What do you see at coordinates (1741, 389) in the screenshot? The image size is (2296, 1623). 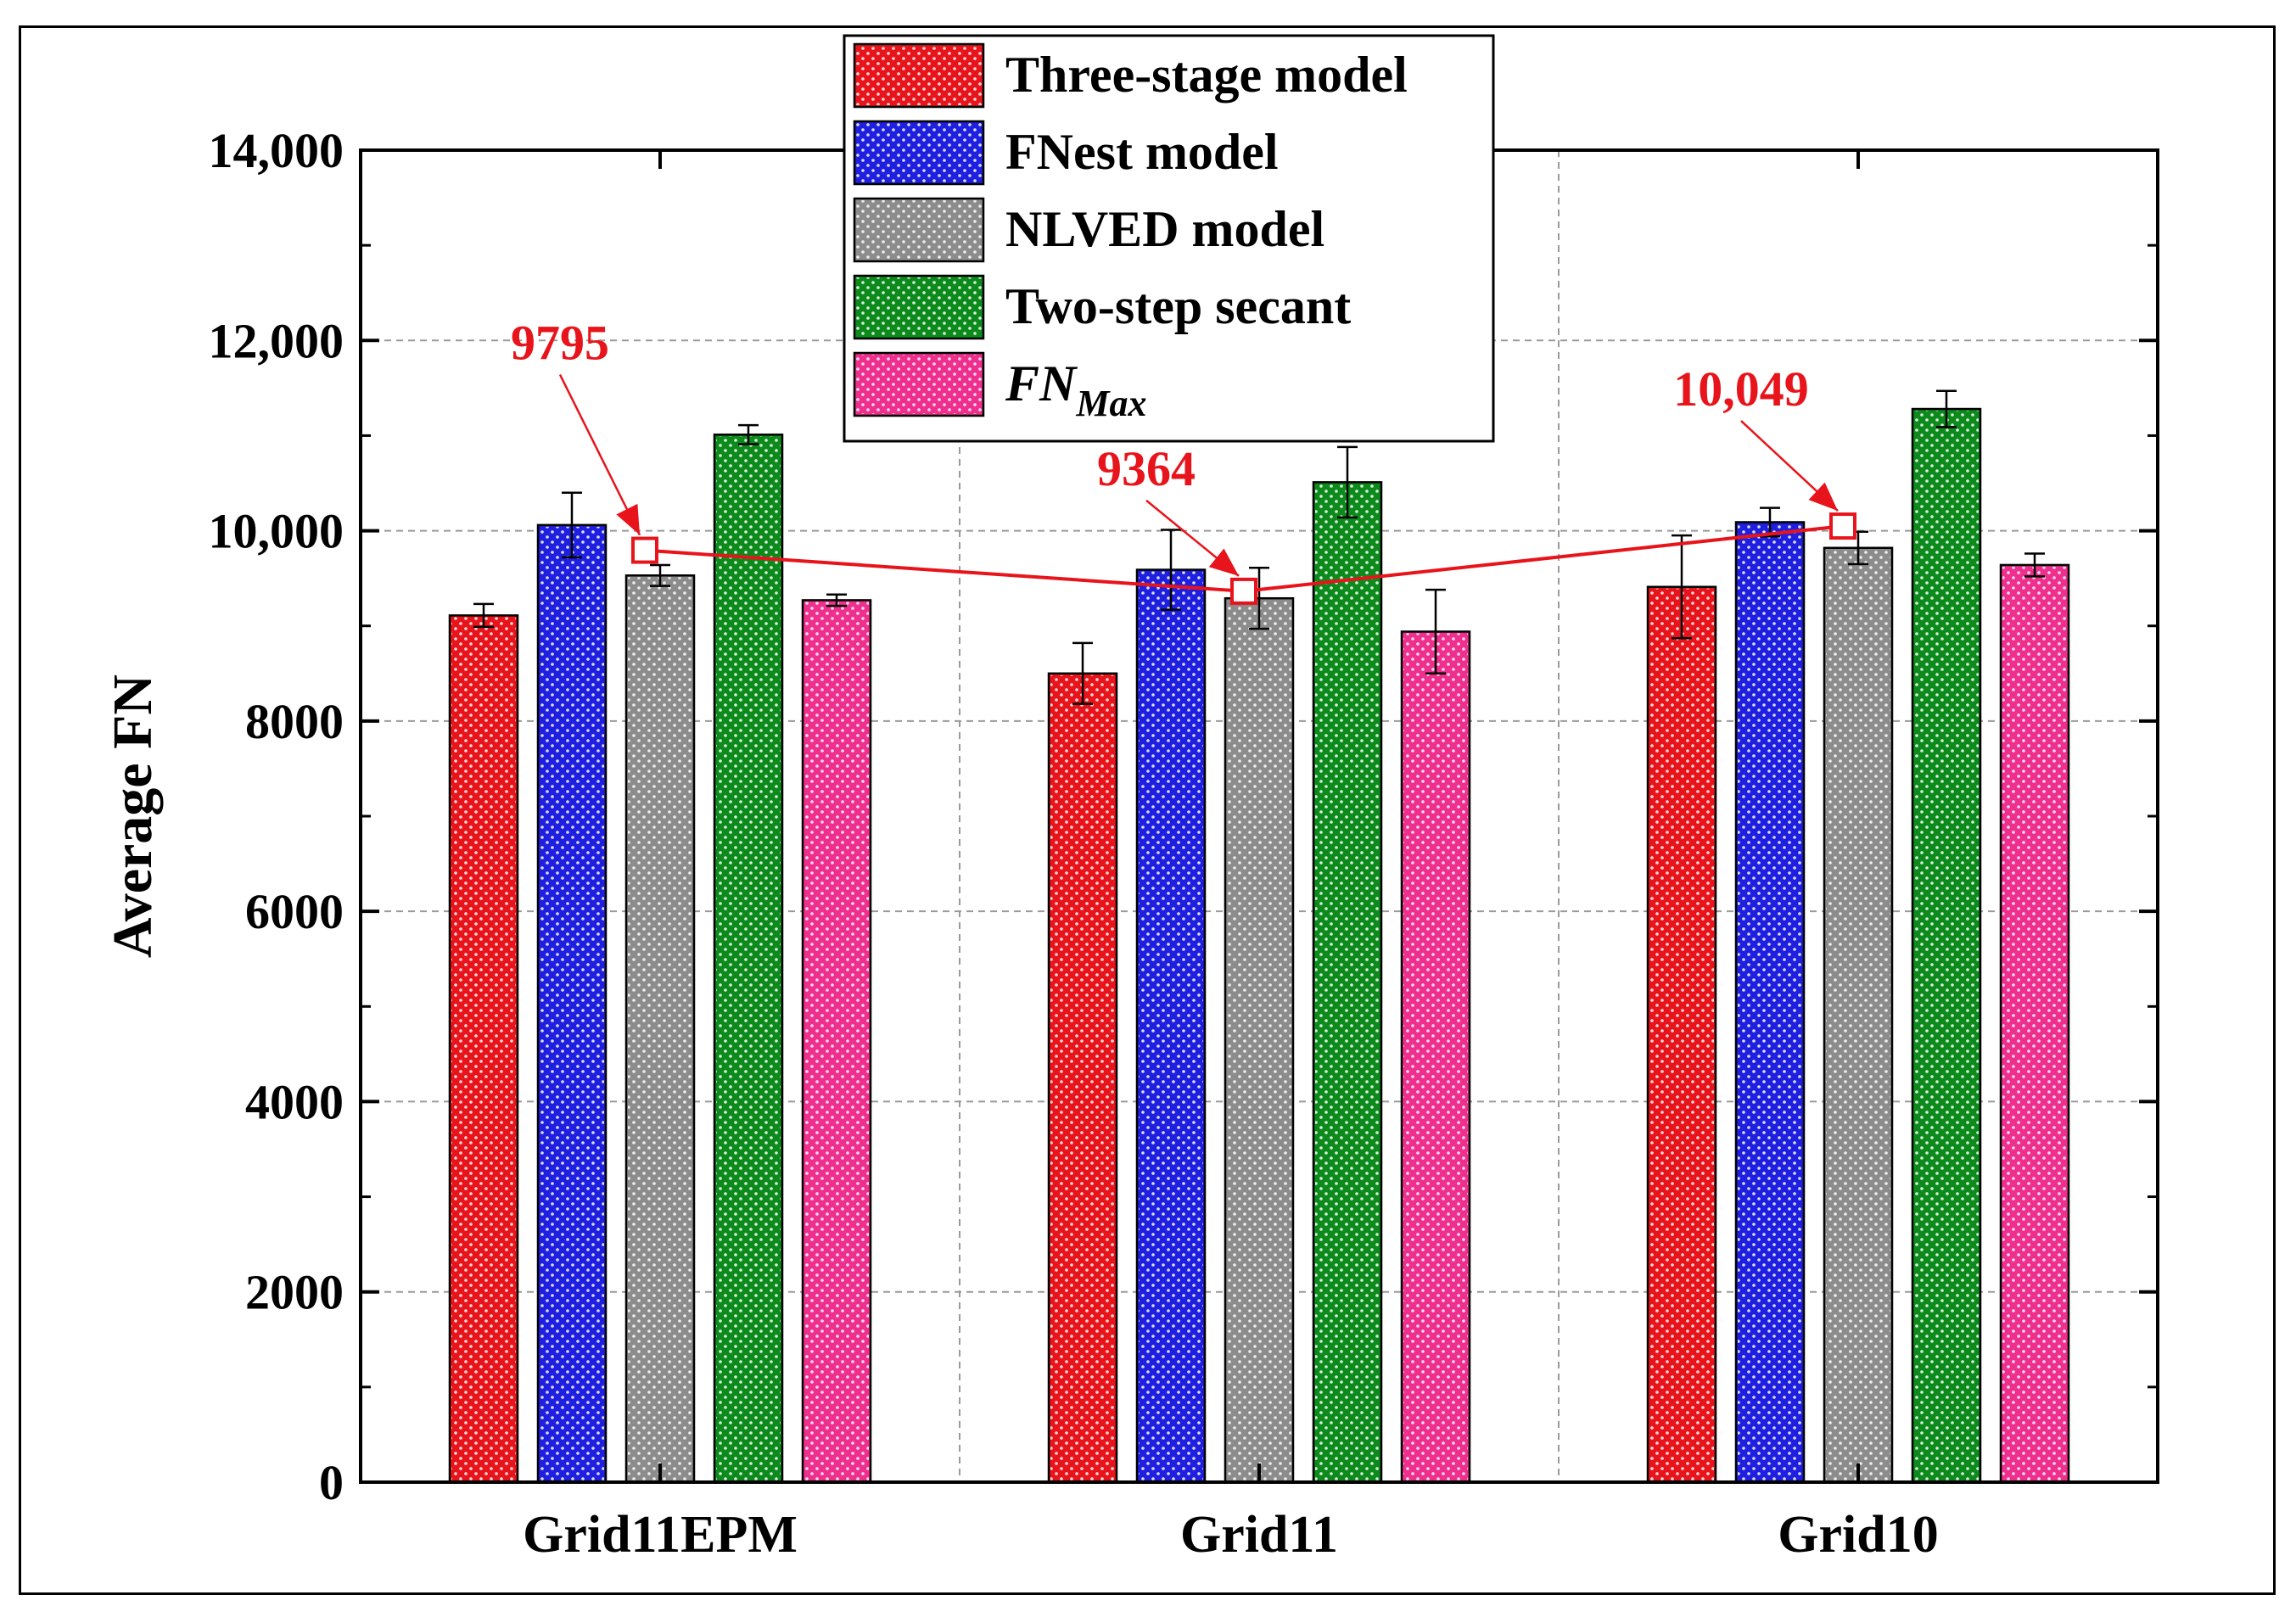 I see `average-annotation-label: 10,049` at bounding box center [1741, 389].